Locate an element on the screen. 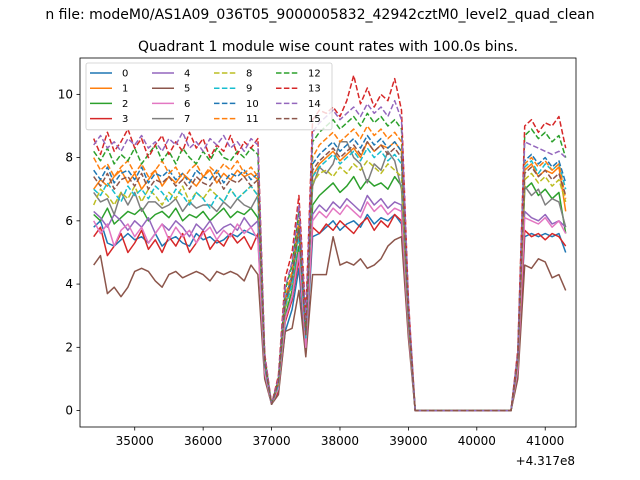 Image resolution: width=640 pixels, height=480 pixels. legend-label-5: 5 is located at coordinates (187, 89).